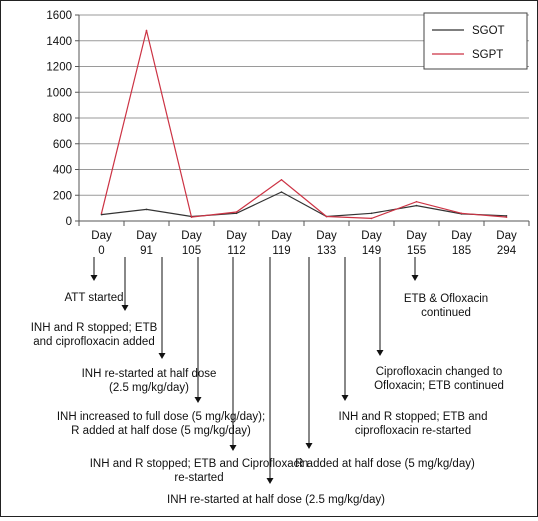 The image size is (538, 521). Describe the element at coordinates (93, 298) in the screenshot. I see `annotation-text: ATT started` at that location.